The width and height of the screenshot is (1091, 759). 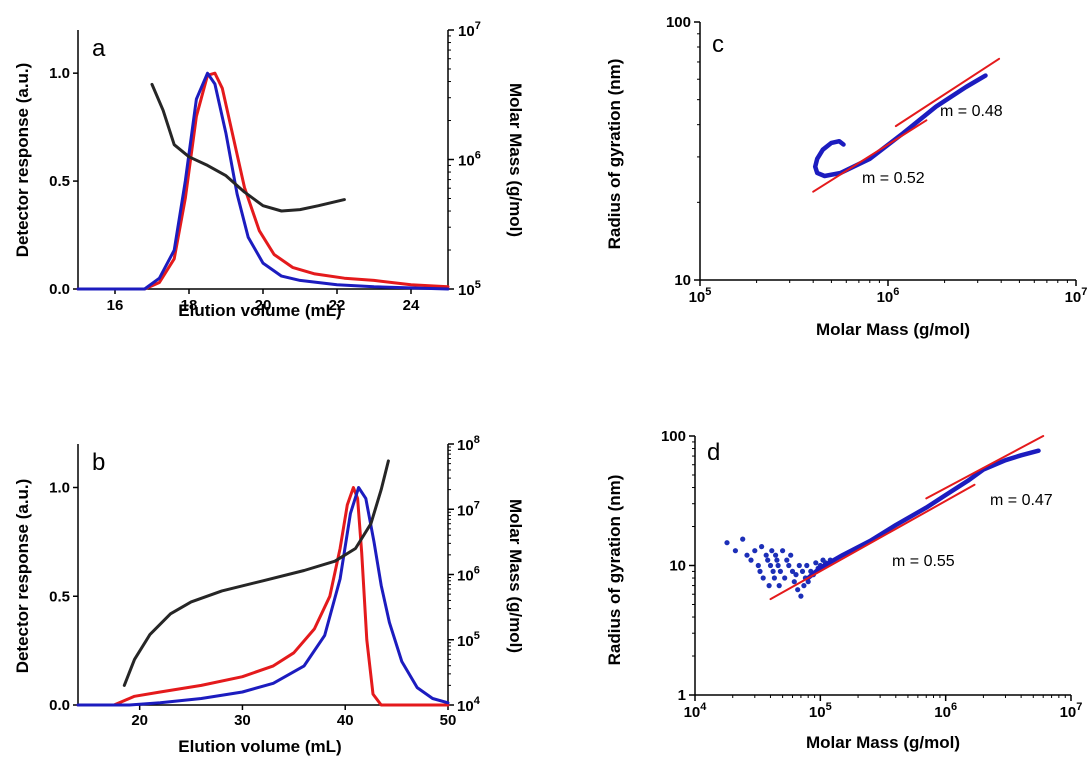 I want to click on panel-a-x-axis-title: Elution volume (mL), so click(x=259, y=310).